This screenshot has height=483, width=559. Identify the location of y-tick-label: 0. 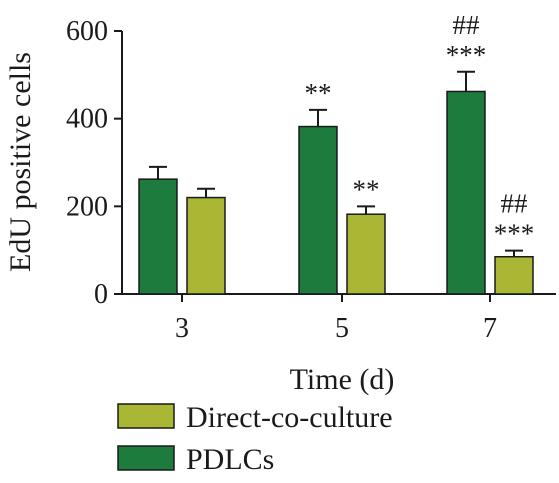
(101, 294).